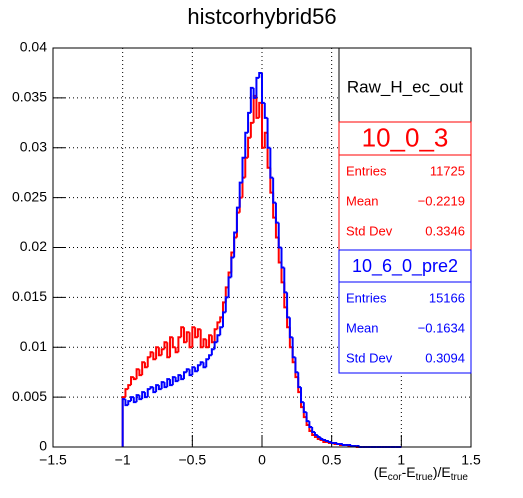 This screenshot has width=523, height=498. Describe the element at coordinates (262, 460) in the screenshot. I see `x-tick-label: 0` at that location.